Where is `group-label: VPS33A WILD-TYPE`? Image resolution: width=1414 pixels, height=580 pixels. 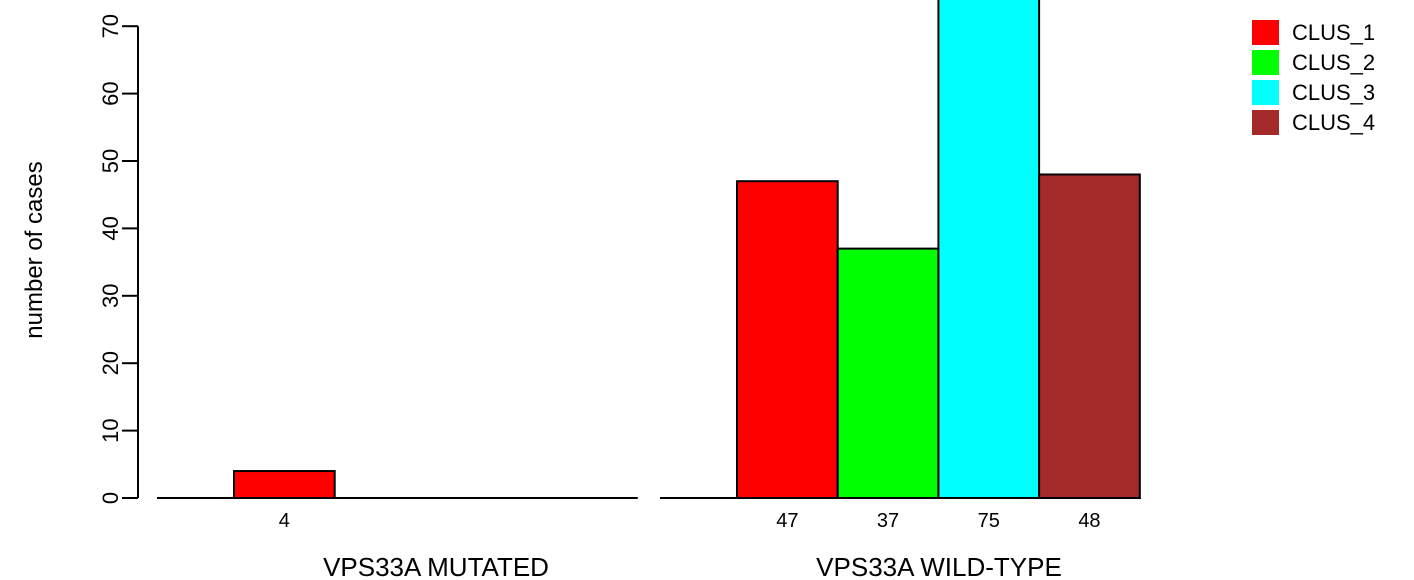 group-label: VPS33A WILD-TYPE is located at coordinates (939, 566).